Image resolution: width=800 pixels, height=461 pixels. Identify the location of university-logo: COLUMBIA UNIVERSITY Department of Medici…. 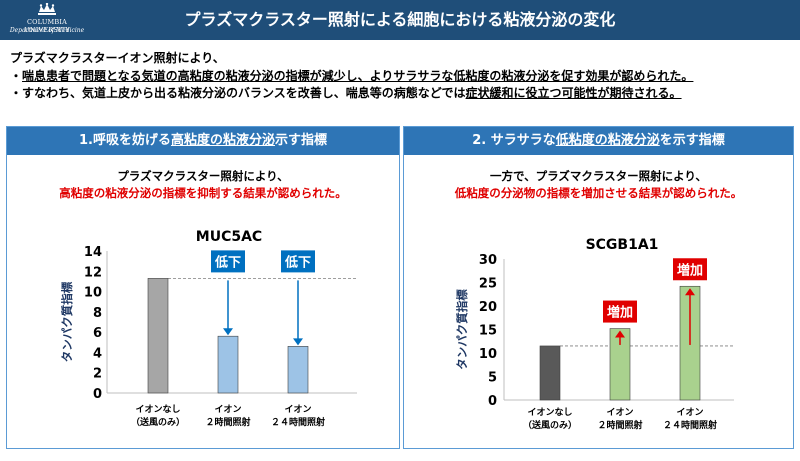
(47, 20).